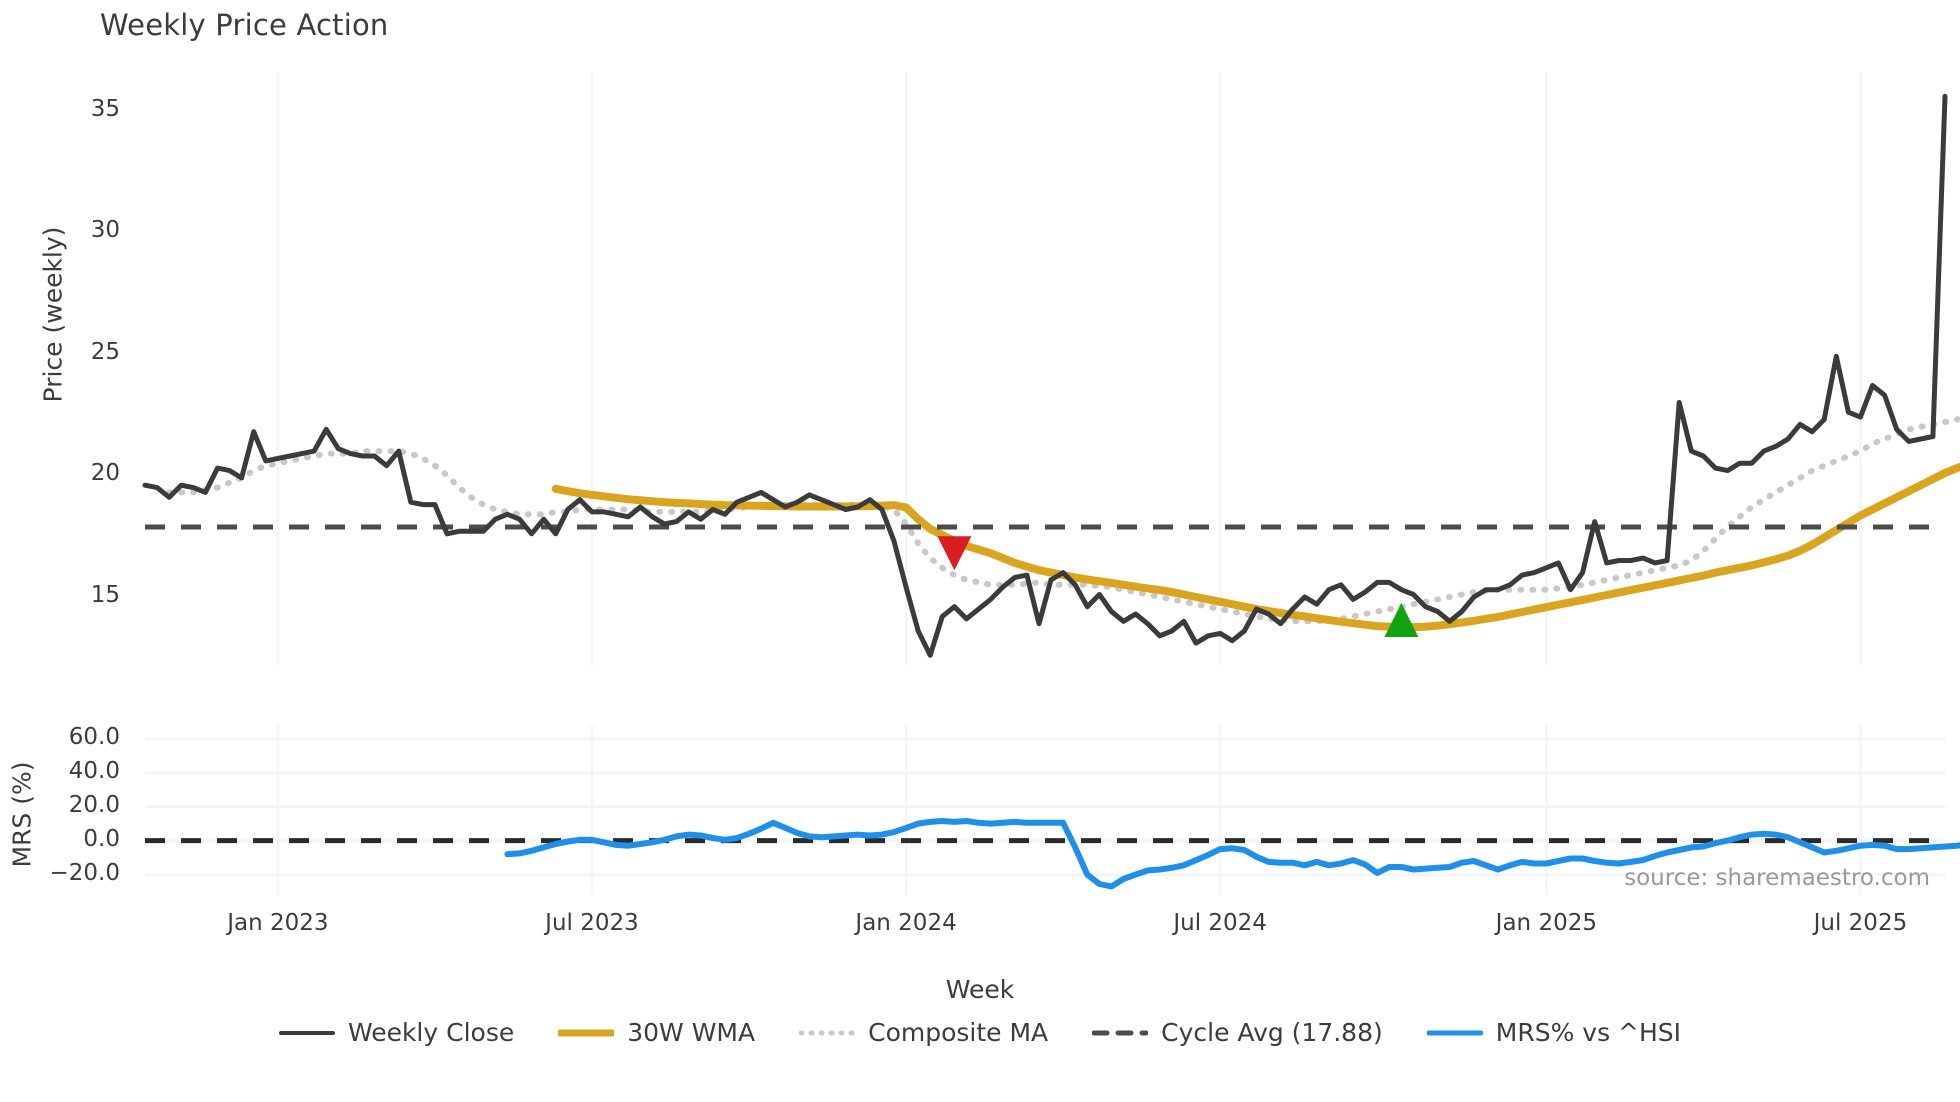 This screenshot has width=1960, height=1102. Describe the element at coordinates (101, 838) in the screenshot. I see `mrs-y-tick: 0.0` at that location.